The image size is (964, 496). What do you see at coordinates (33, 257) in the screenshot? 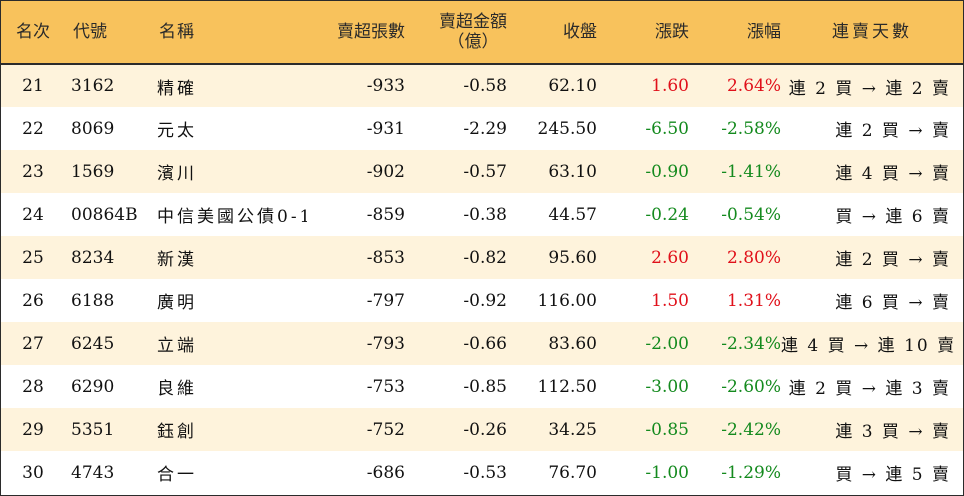
I see `cell-rank: 25` at bounding box center [33, 257].